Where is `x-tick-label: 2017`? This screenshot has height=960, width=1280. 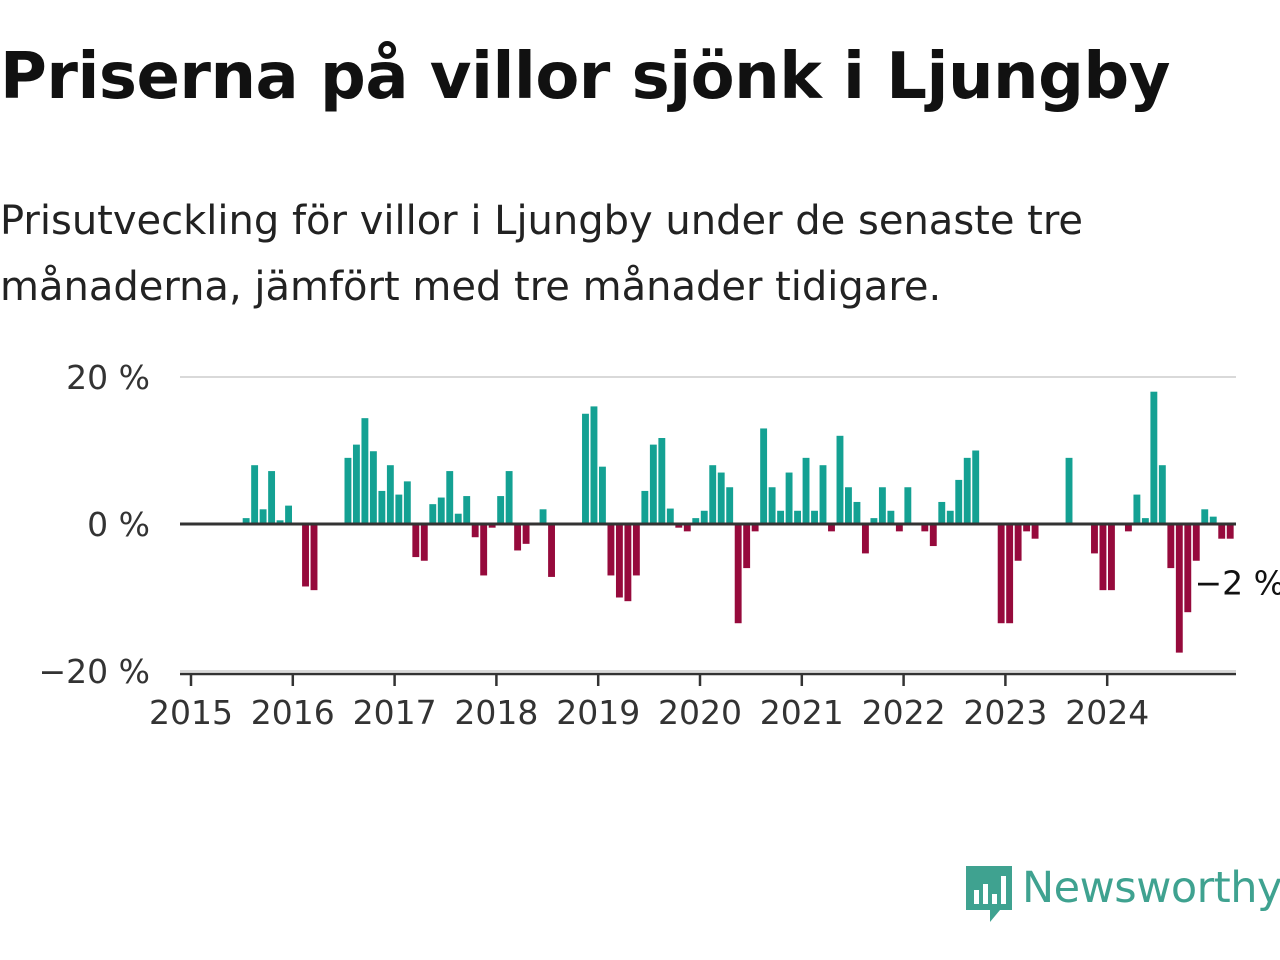 x-tick-label: 2017 is located at coordinates (395, 712).